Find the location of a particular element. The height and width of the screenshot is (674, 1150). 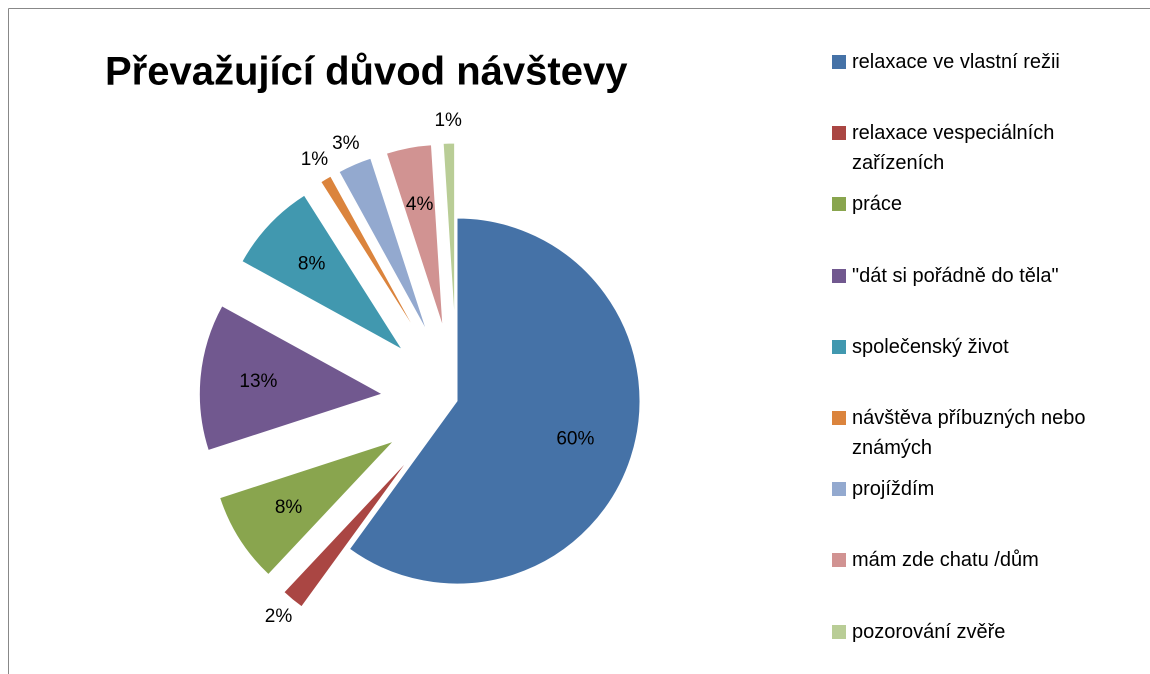

legend-label: práce is located at coordinates (877, 204).